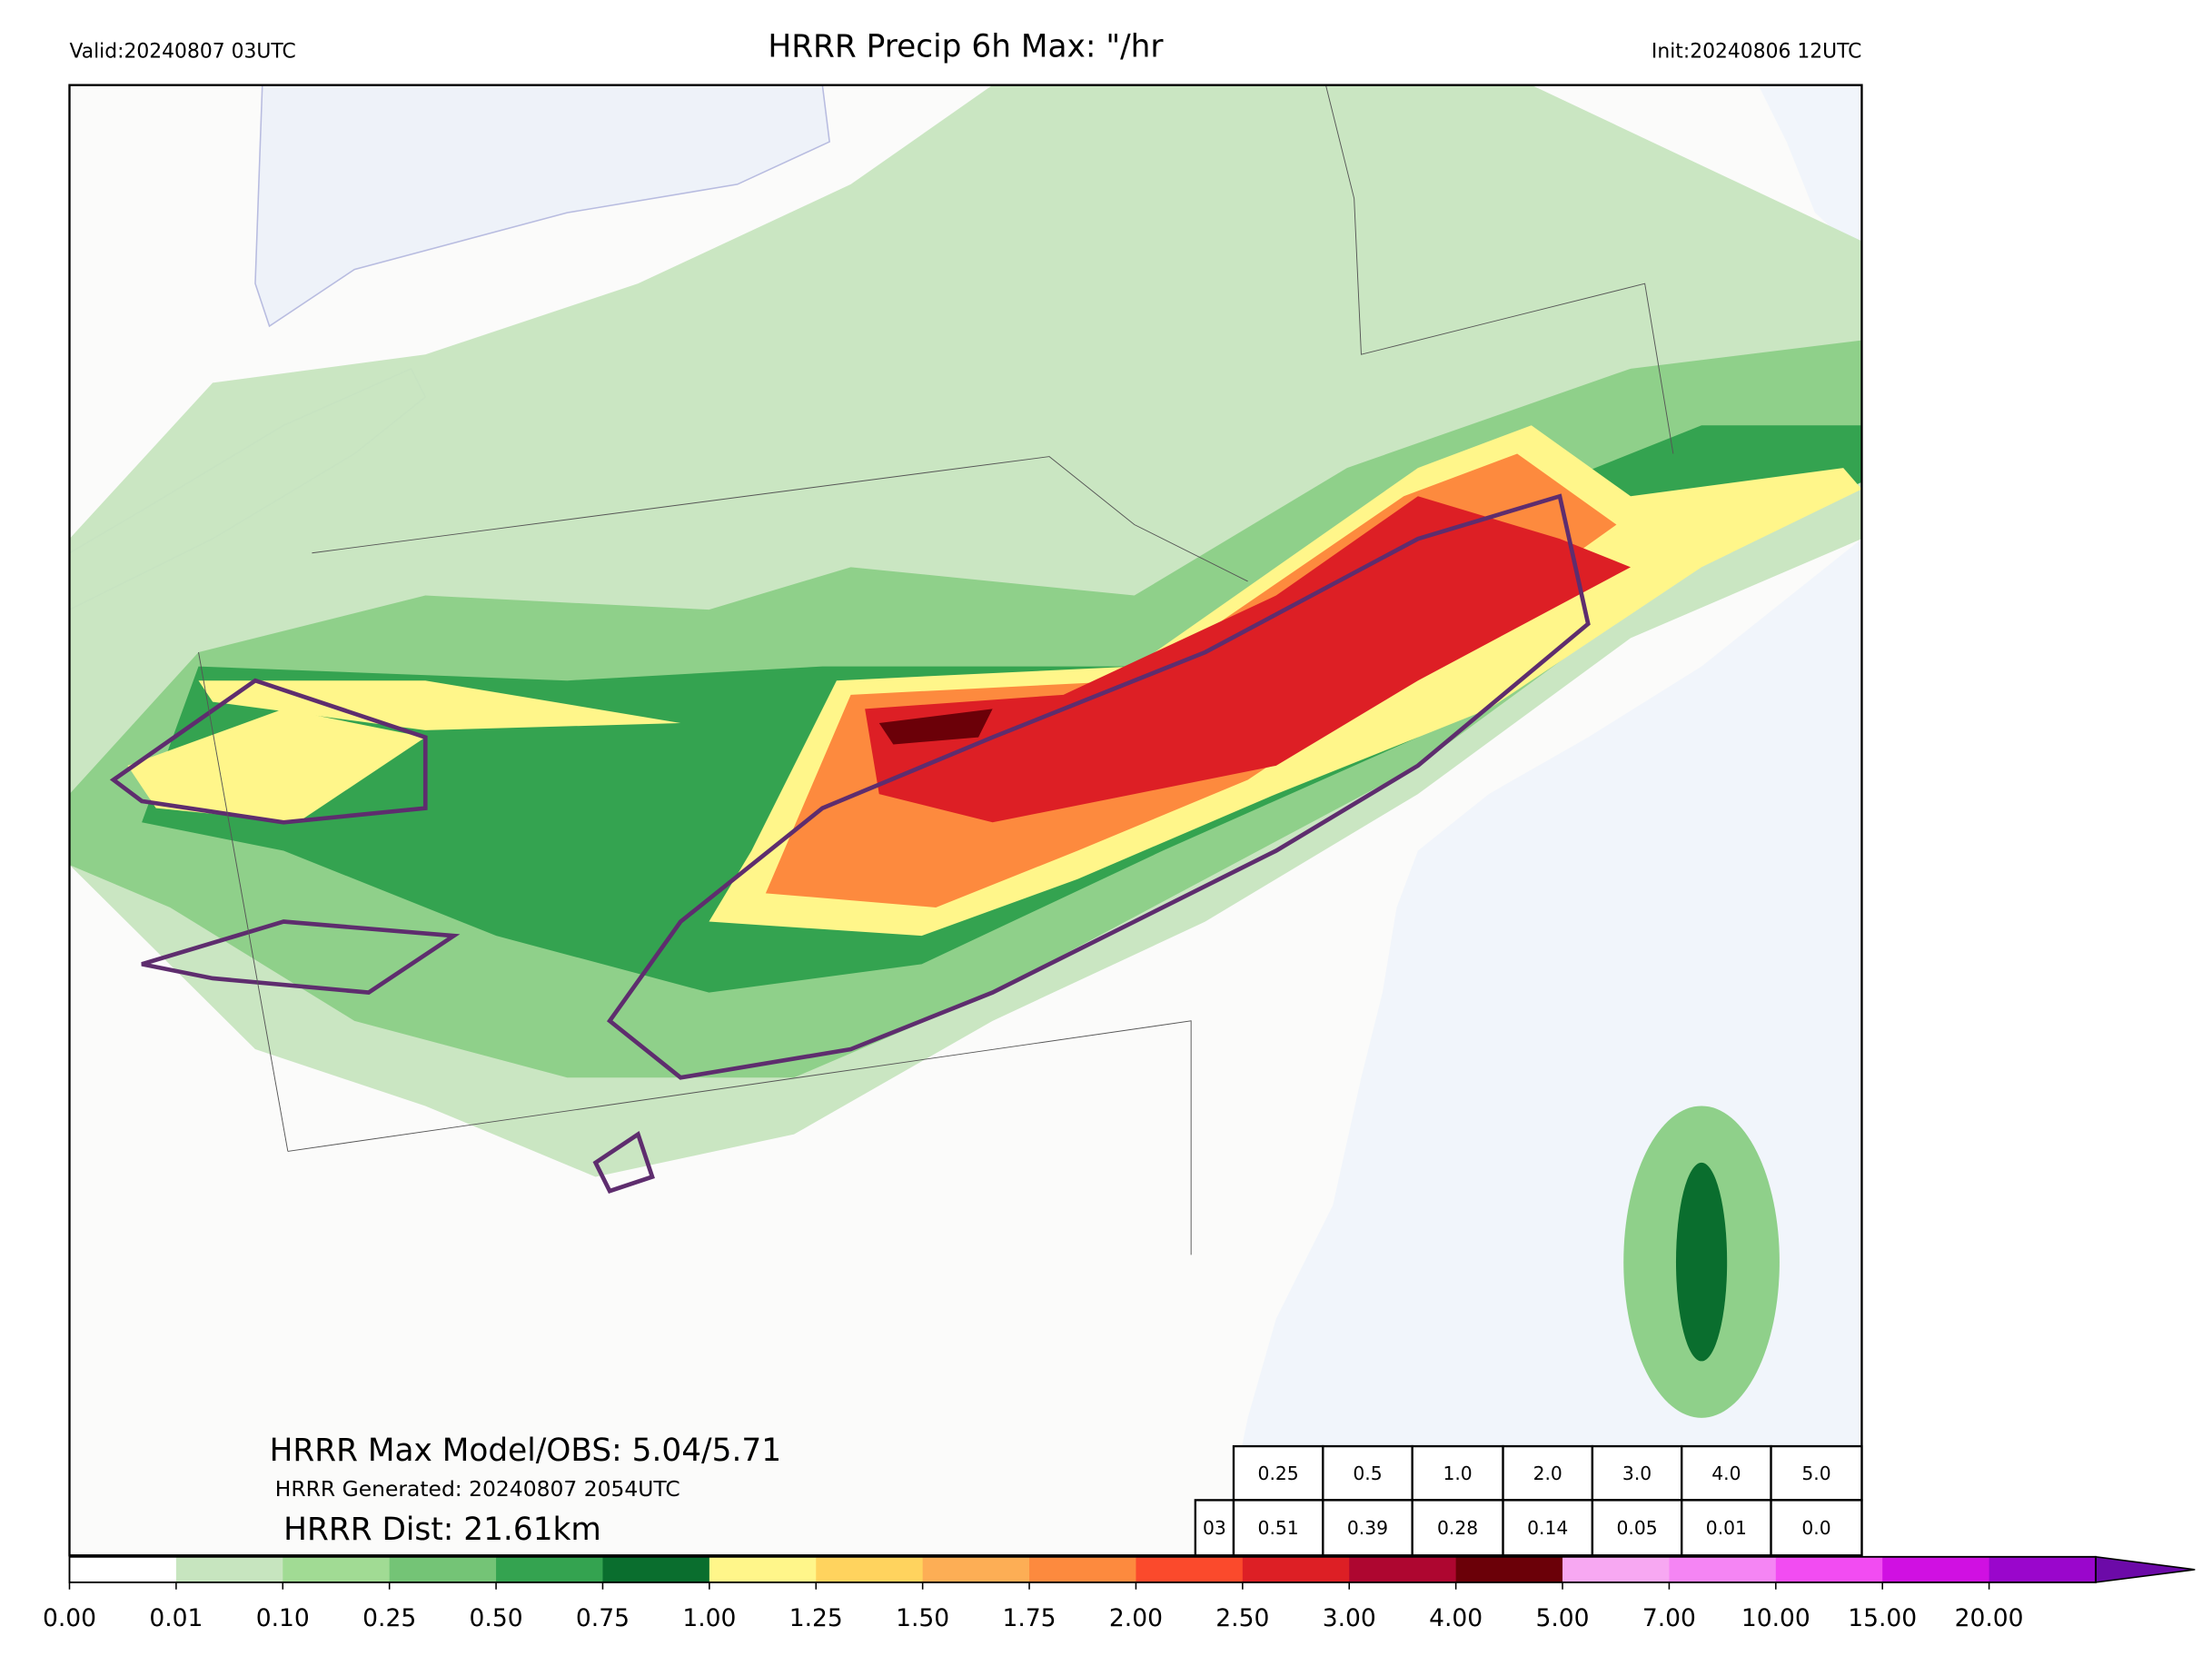  Describe the element at coordinates (1636, 1528) in the screenshot. I see `table-text: 0.05` at that location.